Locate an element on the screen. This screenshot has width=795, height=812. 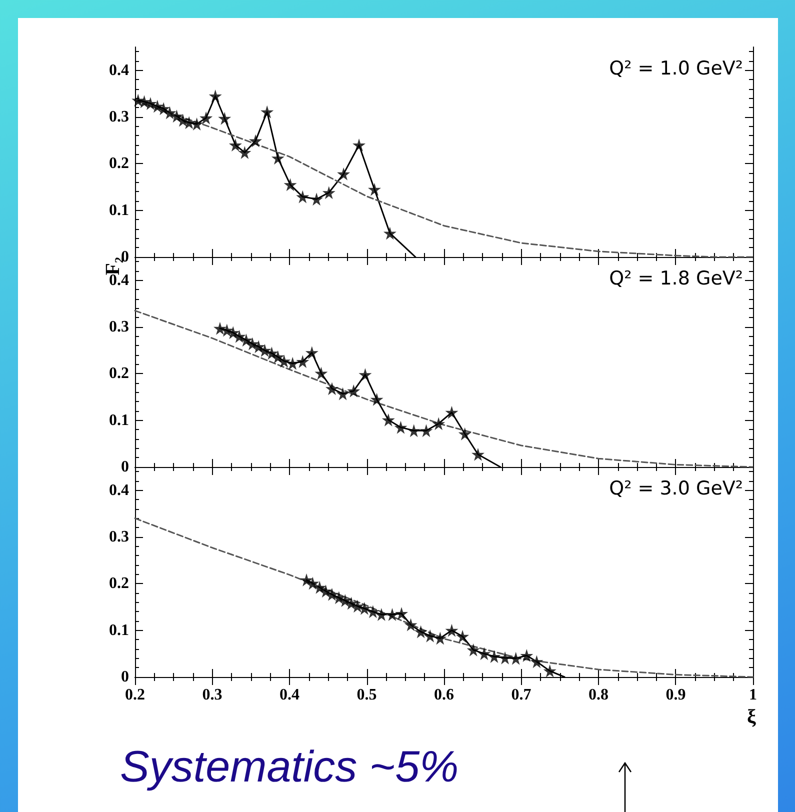
x-tick-label: 0.7 is located at coordinates (521, 695).